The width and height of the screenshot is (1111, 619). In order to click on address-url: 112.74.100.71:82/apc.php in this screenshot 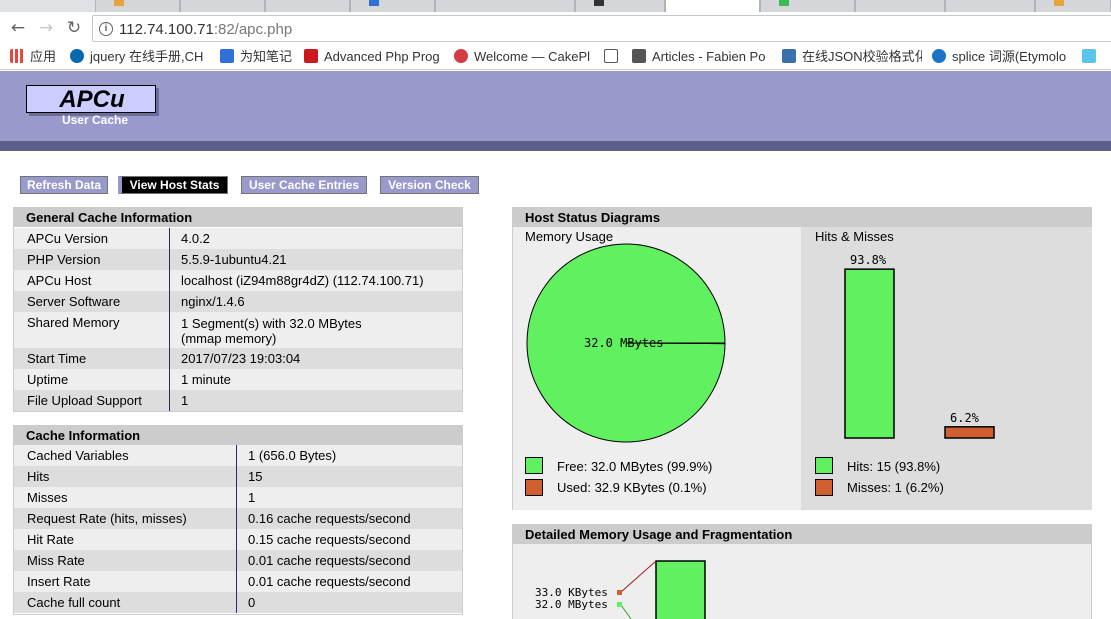, I will do `click(205, 29)`.